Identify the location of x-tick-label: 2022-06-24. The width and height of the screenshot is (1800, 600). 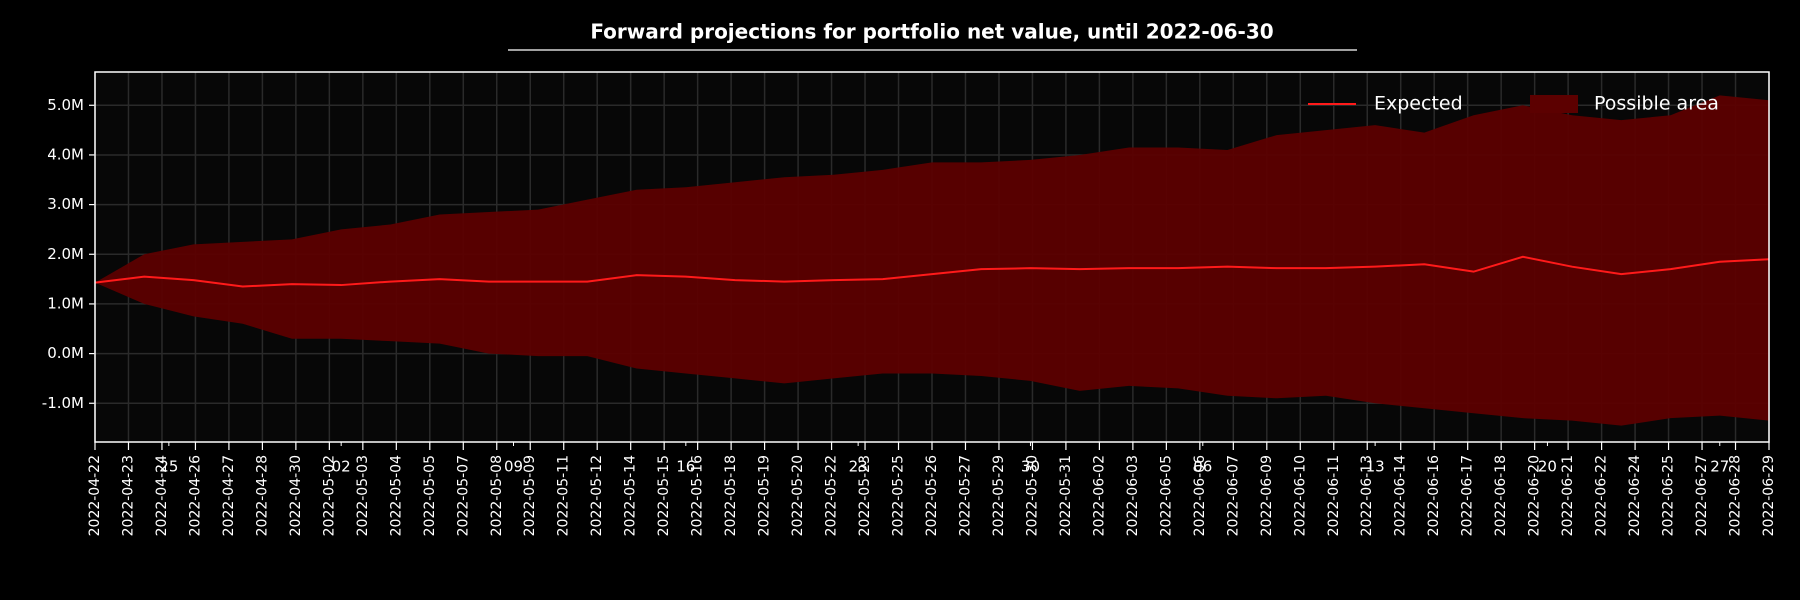
(1635, 495).